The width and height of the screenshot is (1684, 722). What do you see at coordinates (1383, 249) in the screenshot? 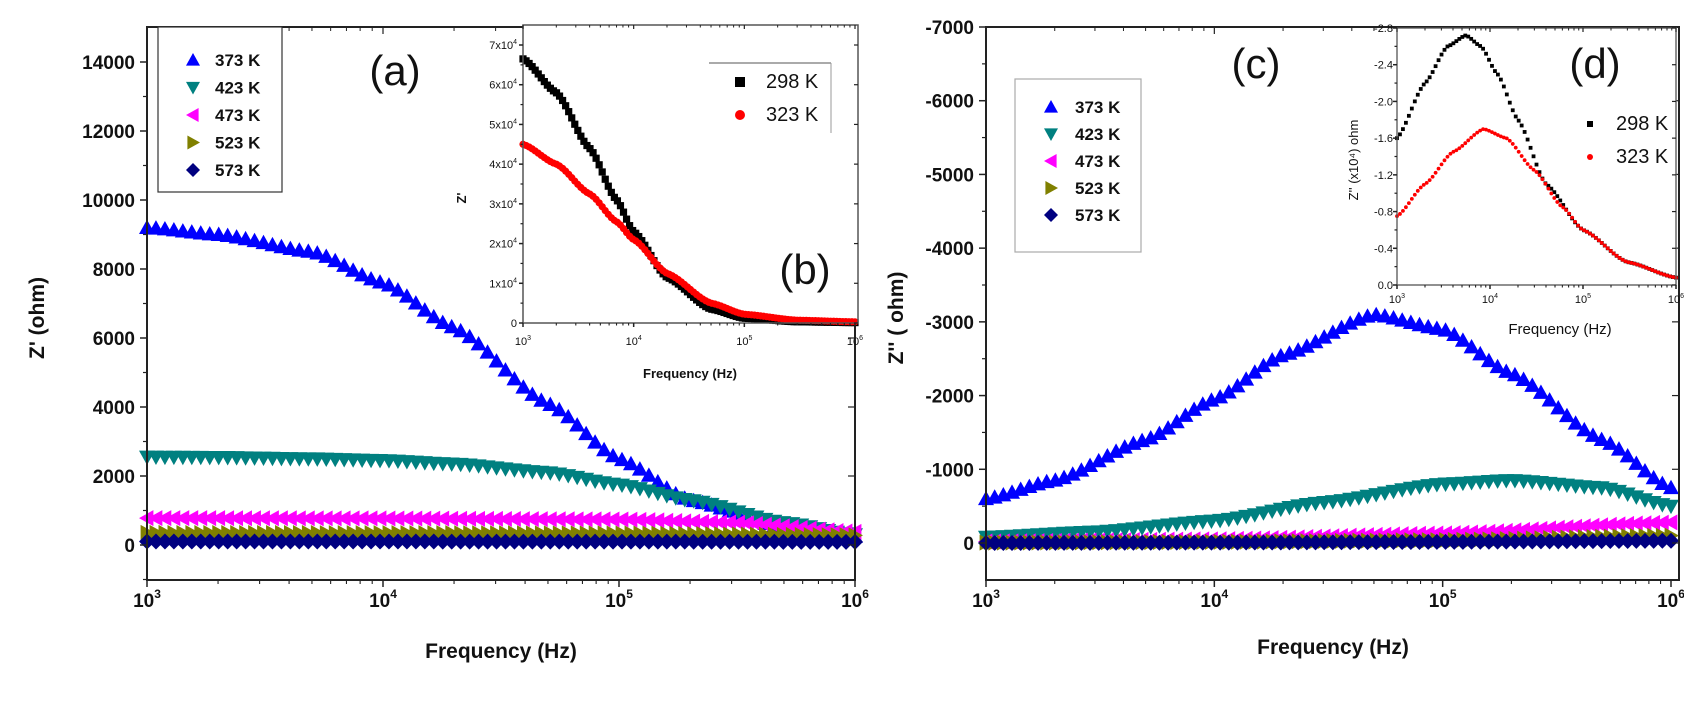
I see `y-tick-label: -0.4` at bounding box center [1383, 249].